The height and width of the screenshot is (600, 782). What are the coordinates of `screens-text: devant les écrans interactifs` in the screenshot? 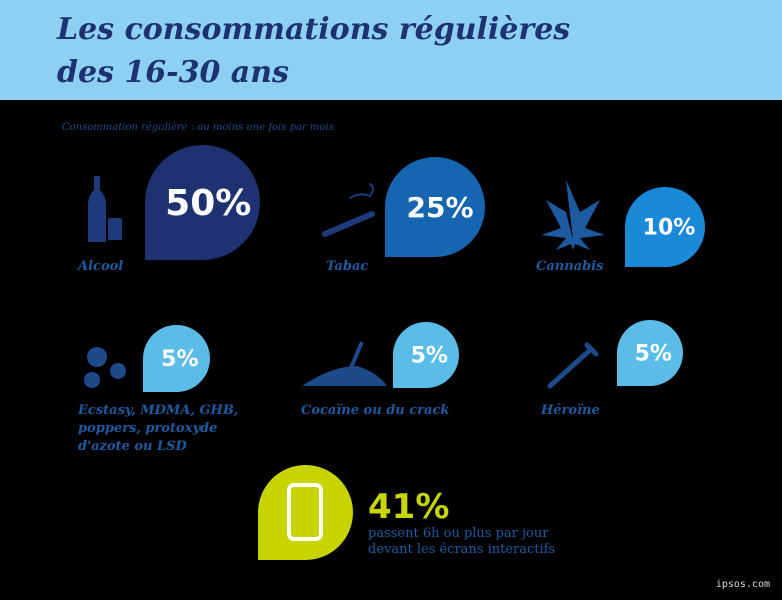 It's located at (461, 549).